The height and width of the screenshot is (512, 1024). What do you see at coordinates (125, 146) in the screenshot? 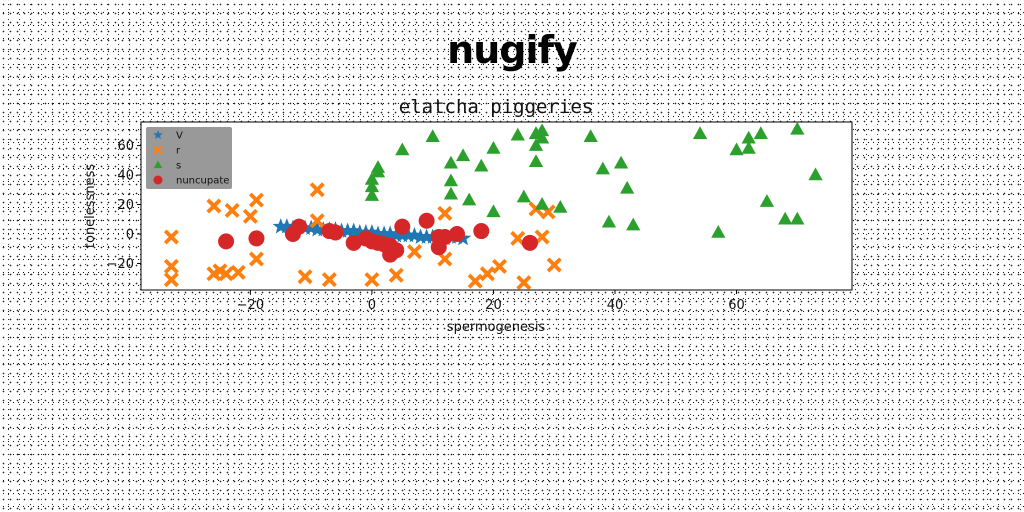
I see `y-tick-label: 60` at bounding box center [125, 146].